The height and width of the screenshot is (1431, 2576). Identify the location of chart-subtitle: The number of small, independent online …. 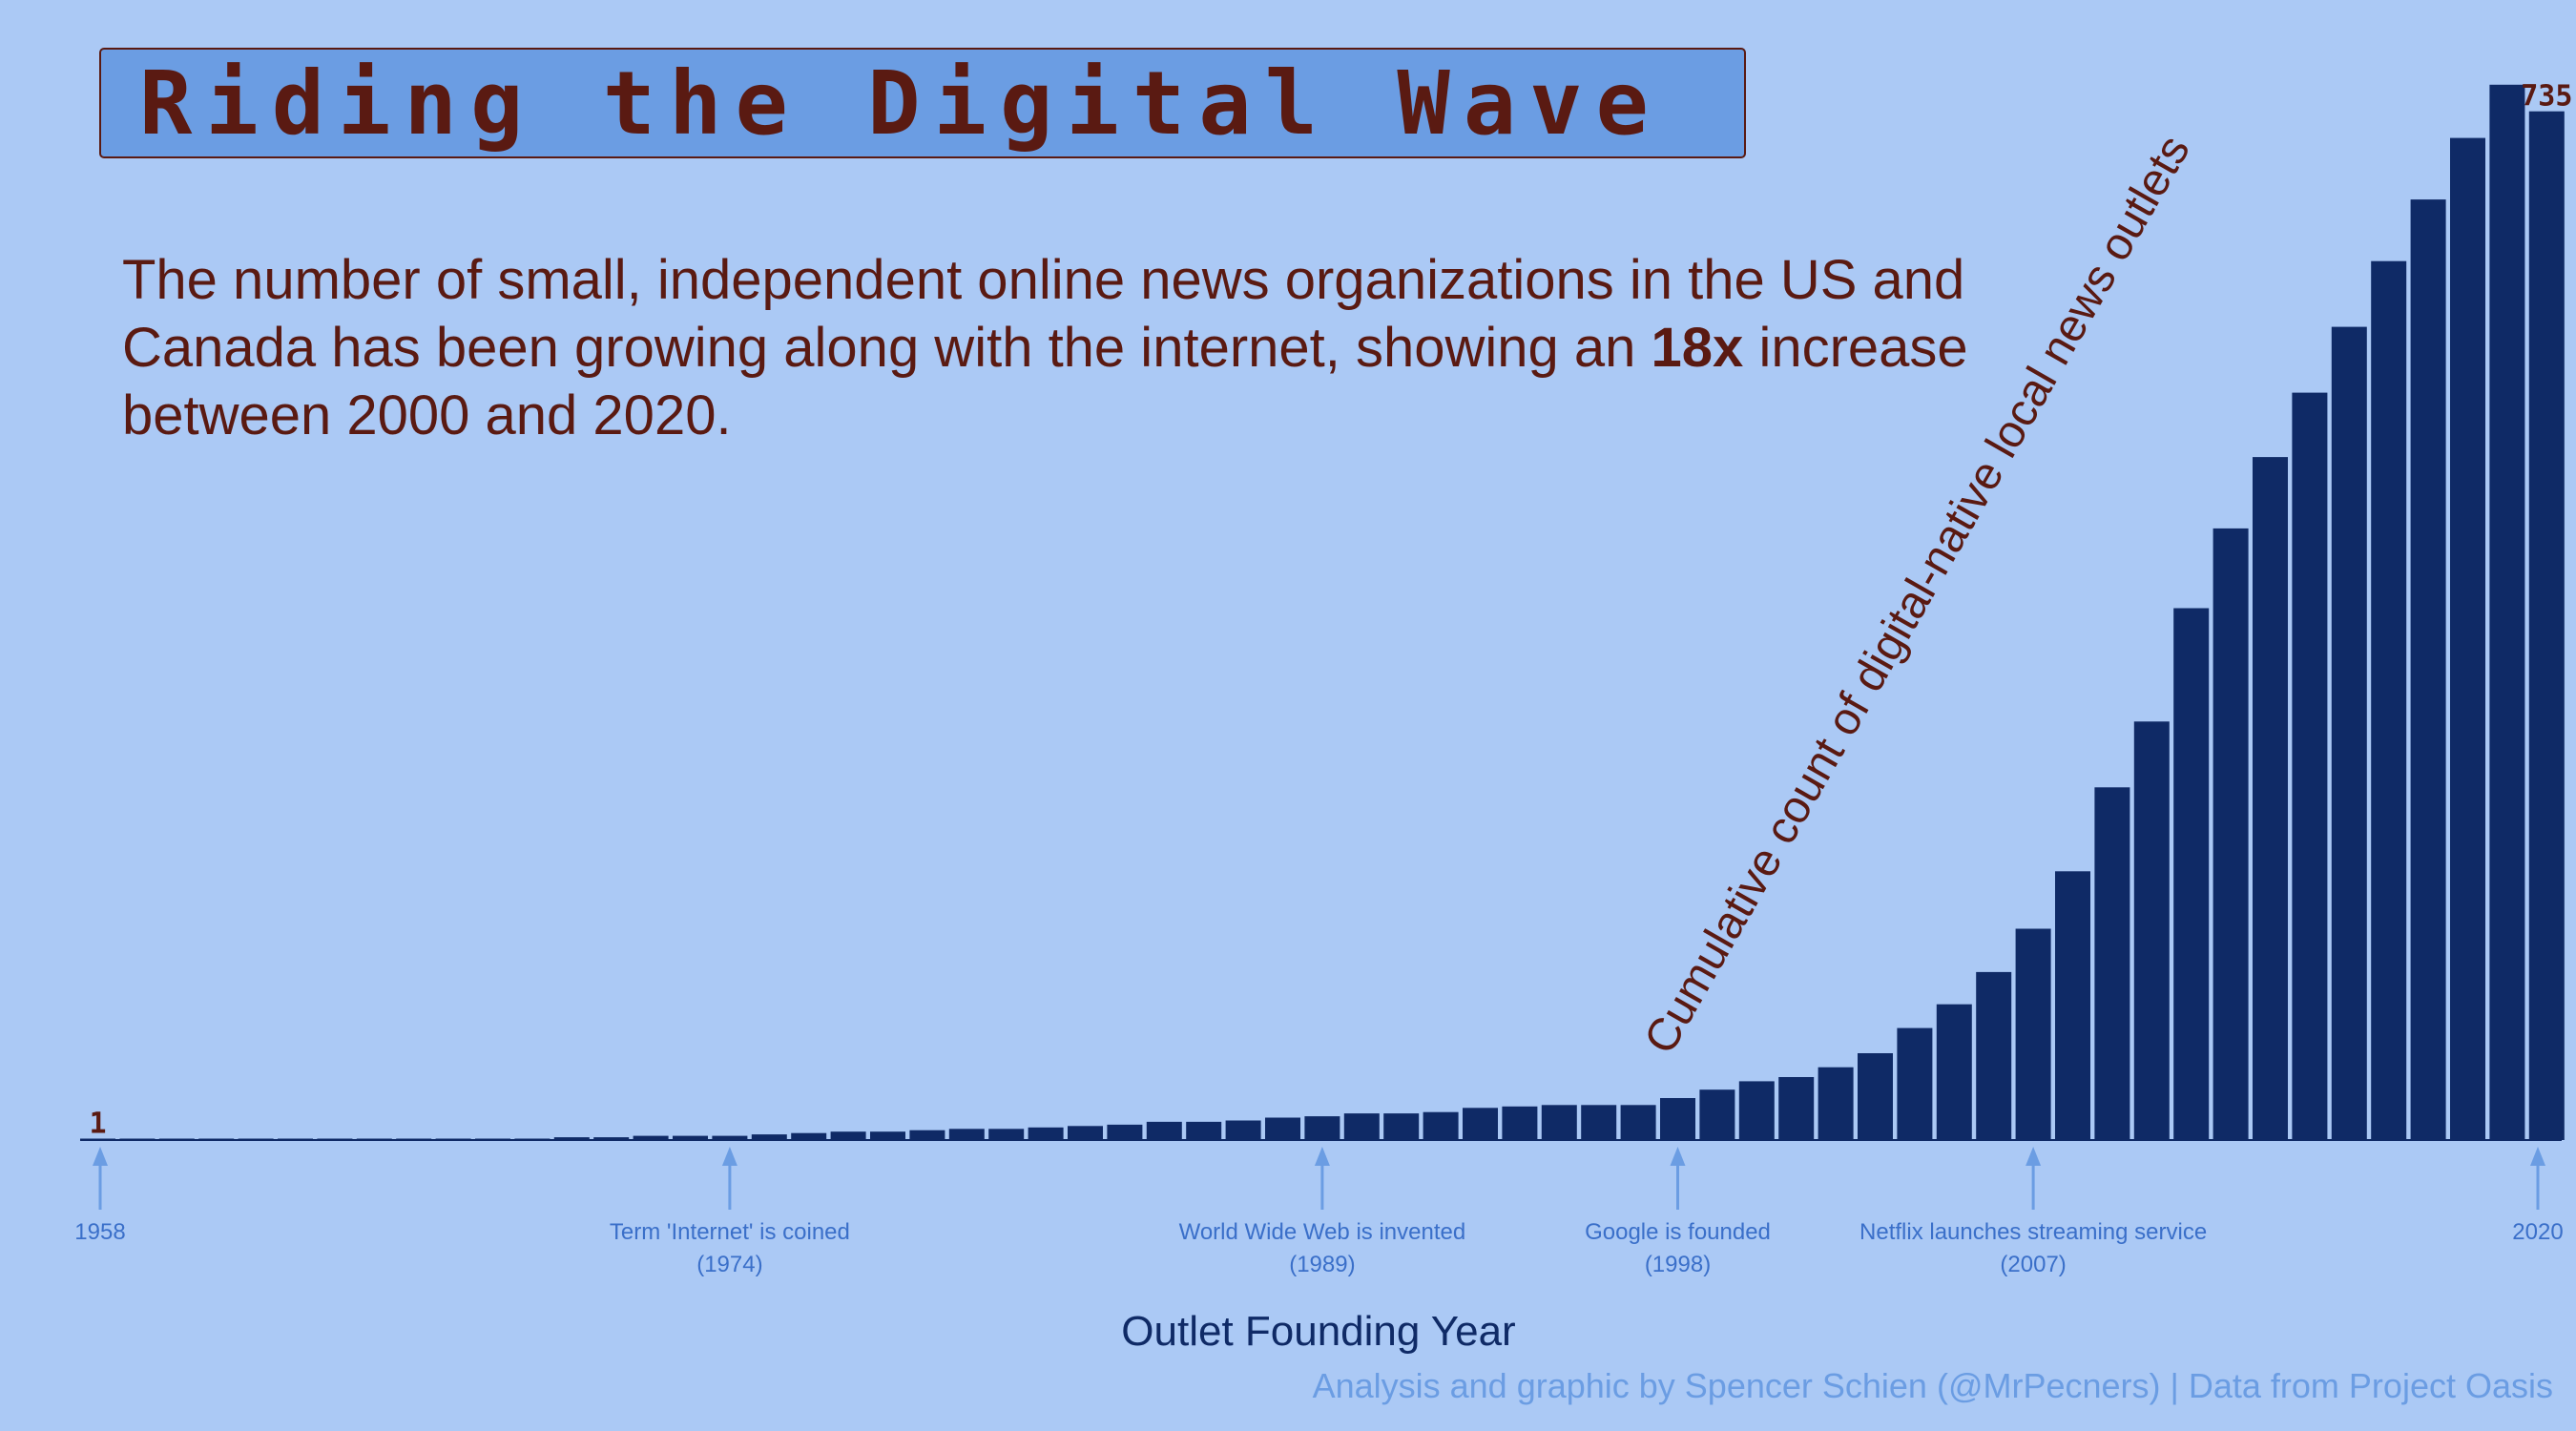
(1124, 347).